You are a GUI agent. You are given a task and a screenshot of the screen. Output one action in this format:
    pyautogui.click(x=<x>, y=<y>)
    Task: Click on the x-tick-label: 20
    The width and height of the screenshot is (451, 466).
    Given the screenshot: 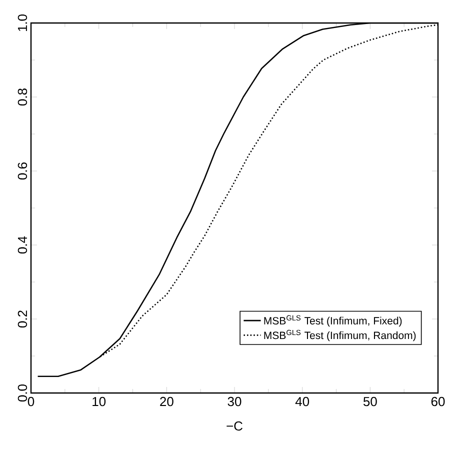 What is the action you would take?
    pyautogui.click(x=167, y=401)
    